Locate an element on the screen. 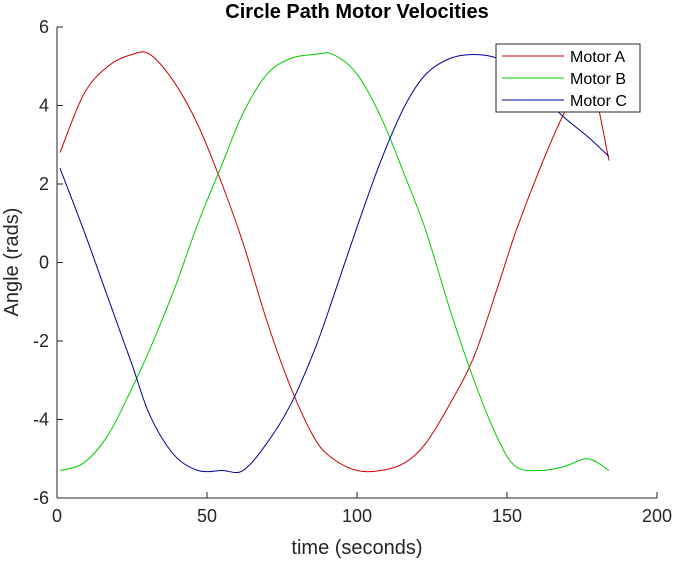 This screenshot has height=561, width=676. y-tick-label: 6 is located at coordinates (44, 27).